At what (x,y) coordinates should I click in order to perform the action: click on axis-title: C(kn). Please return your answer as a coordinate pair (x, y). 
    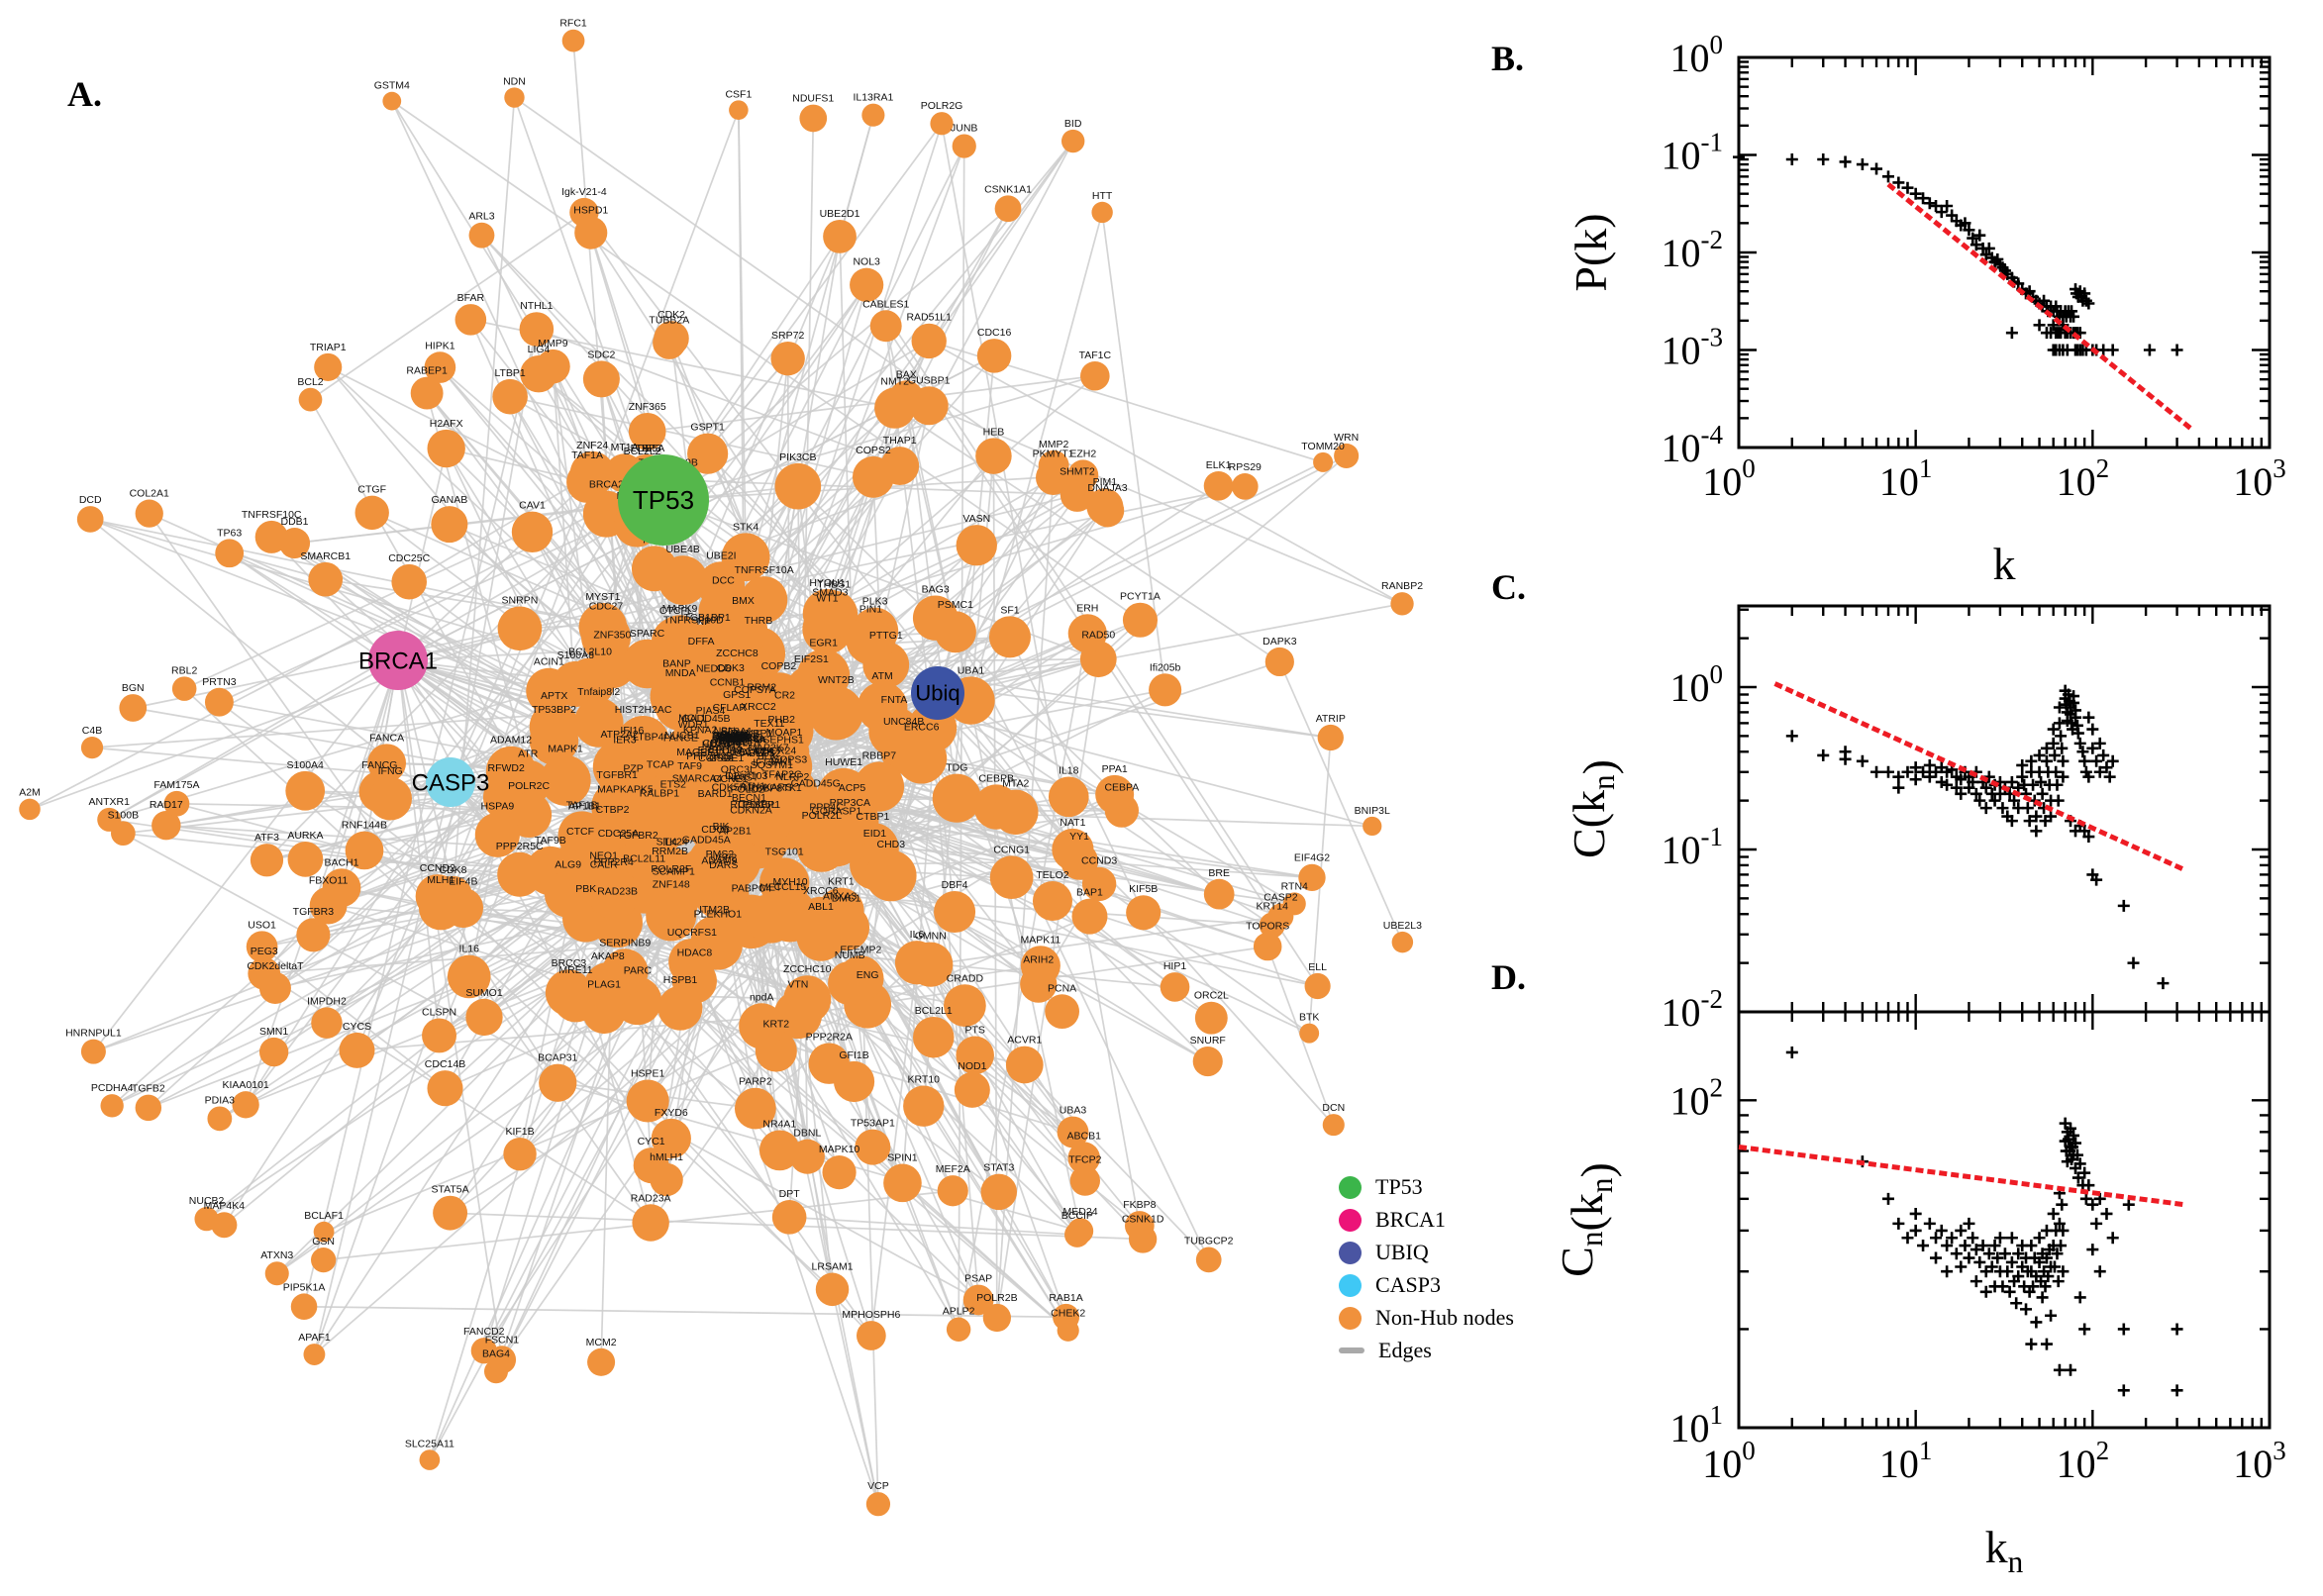
    Looking at the image, I should click on (1594, 808).